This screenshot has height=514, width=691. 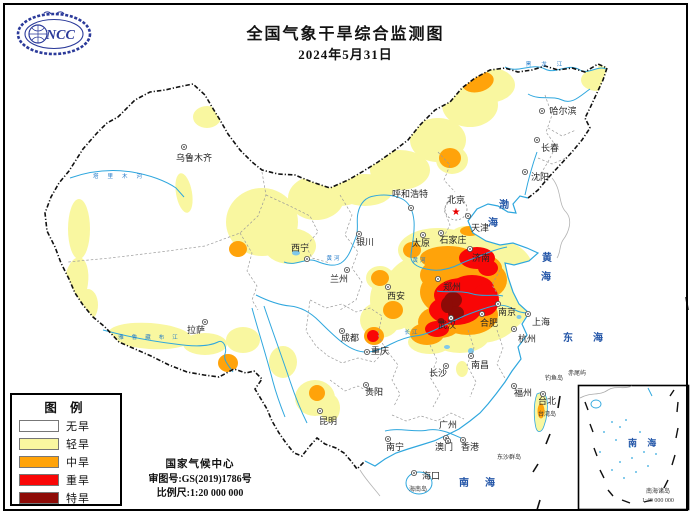 I want to click on beijing-boundary-ring, so click(x=456, y=209).